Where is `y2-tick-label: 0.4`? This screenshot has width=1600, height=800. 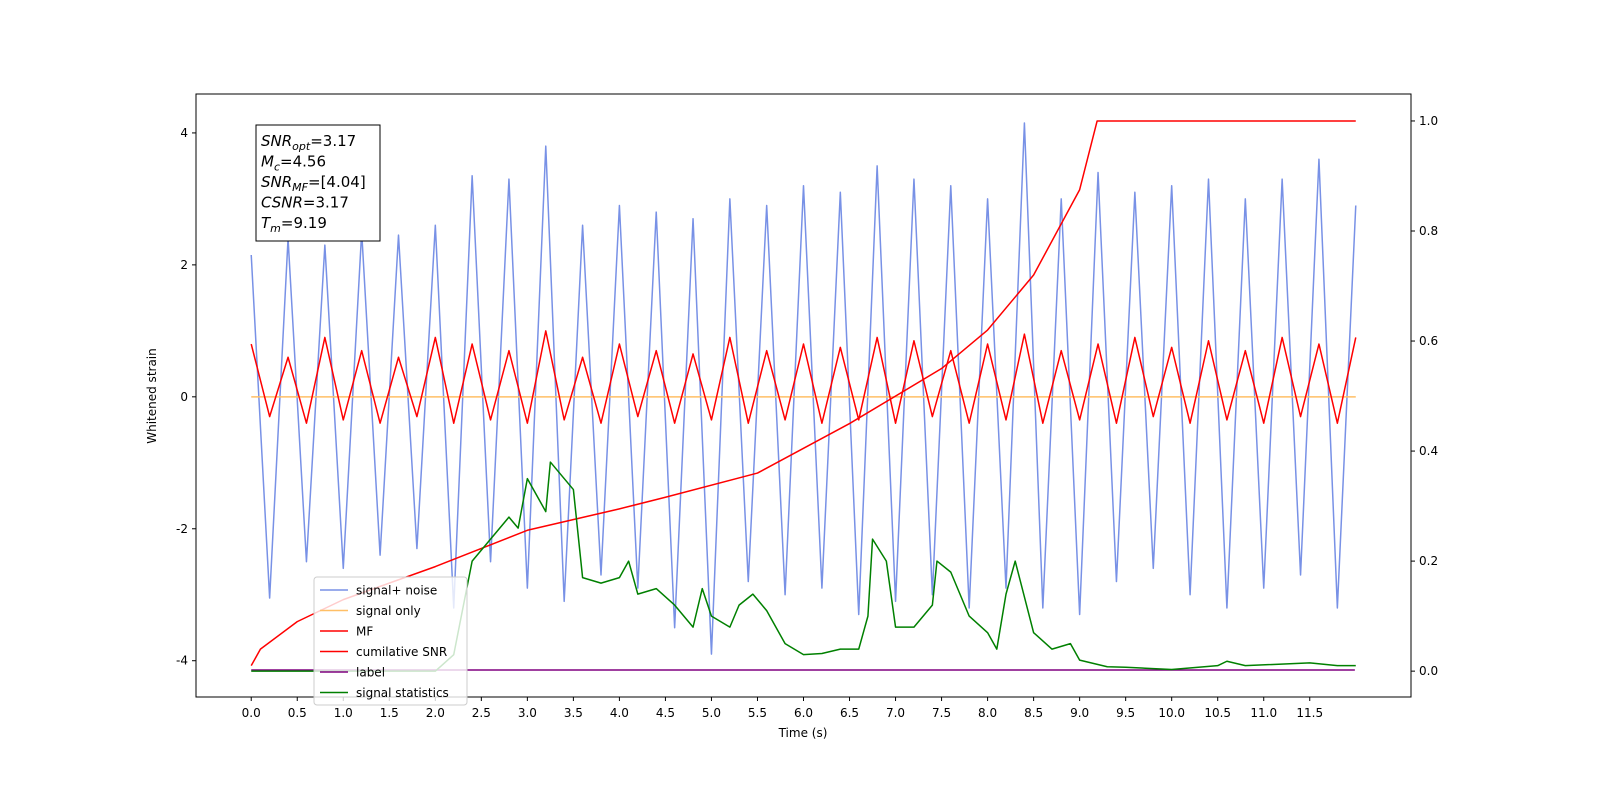
y2-tick-label: 0.4 is located at coordinates (1428, 451).